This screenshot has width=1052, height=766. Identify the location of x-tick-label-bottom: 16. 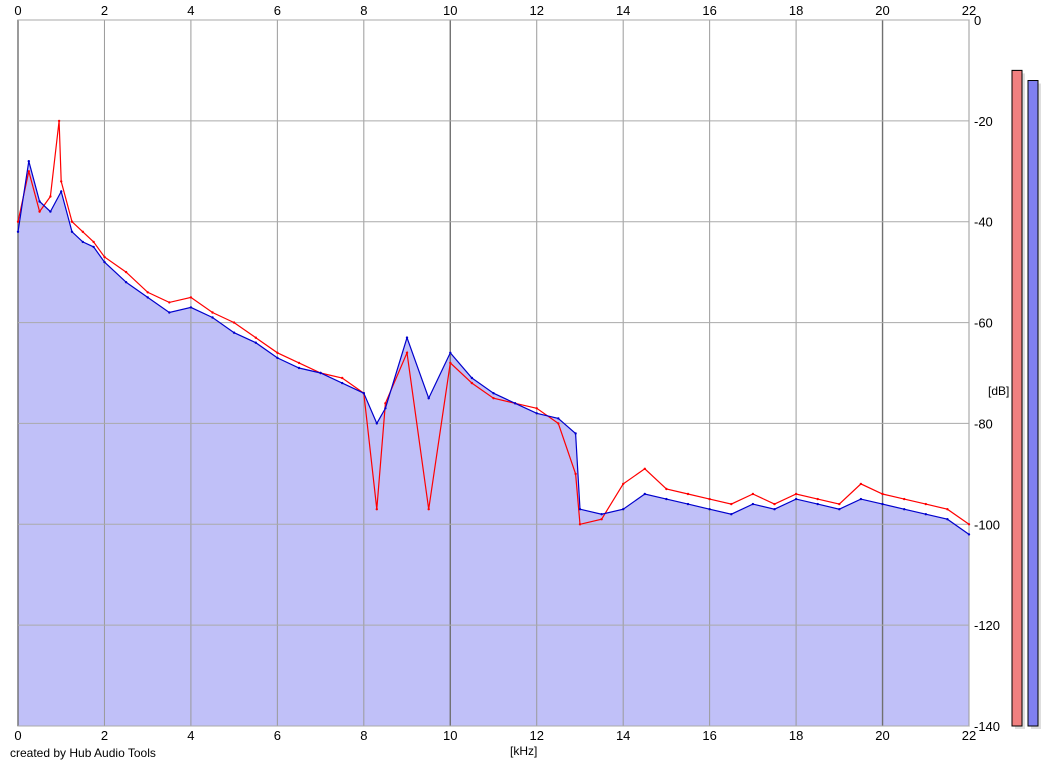
(709, 735).